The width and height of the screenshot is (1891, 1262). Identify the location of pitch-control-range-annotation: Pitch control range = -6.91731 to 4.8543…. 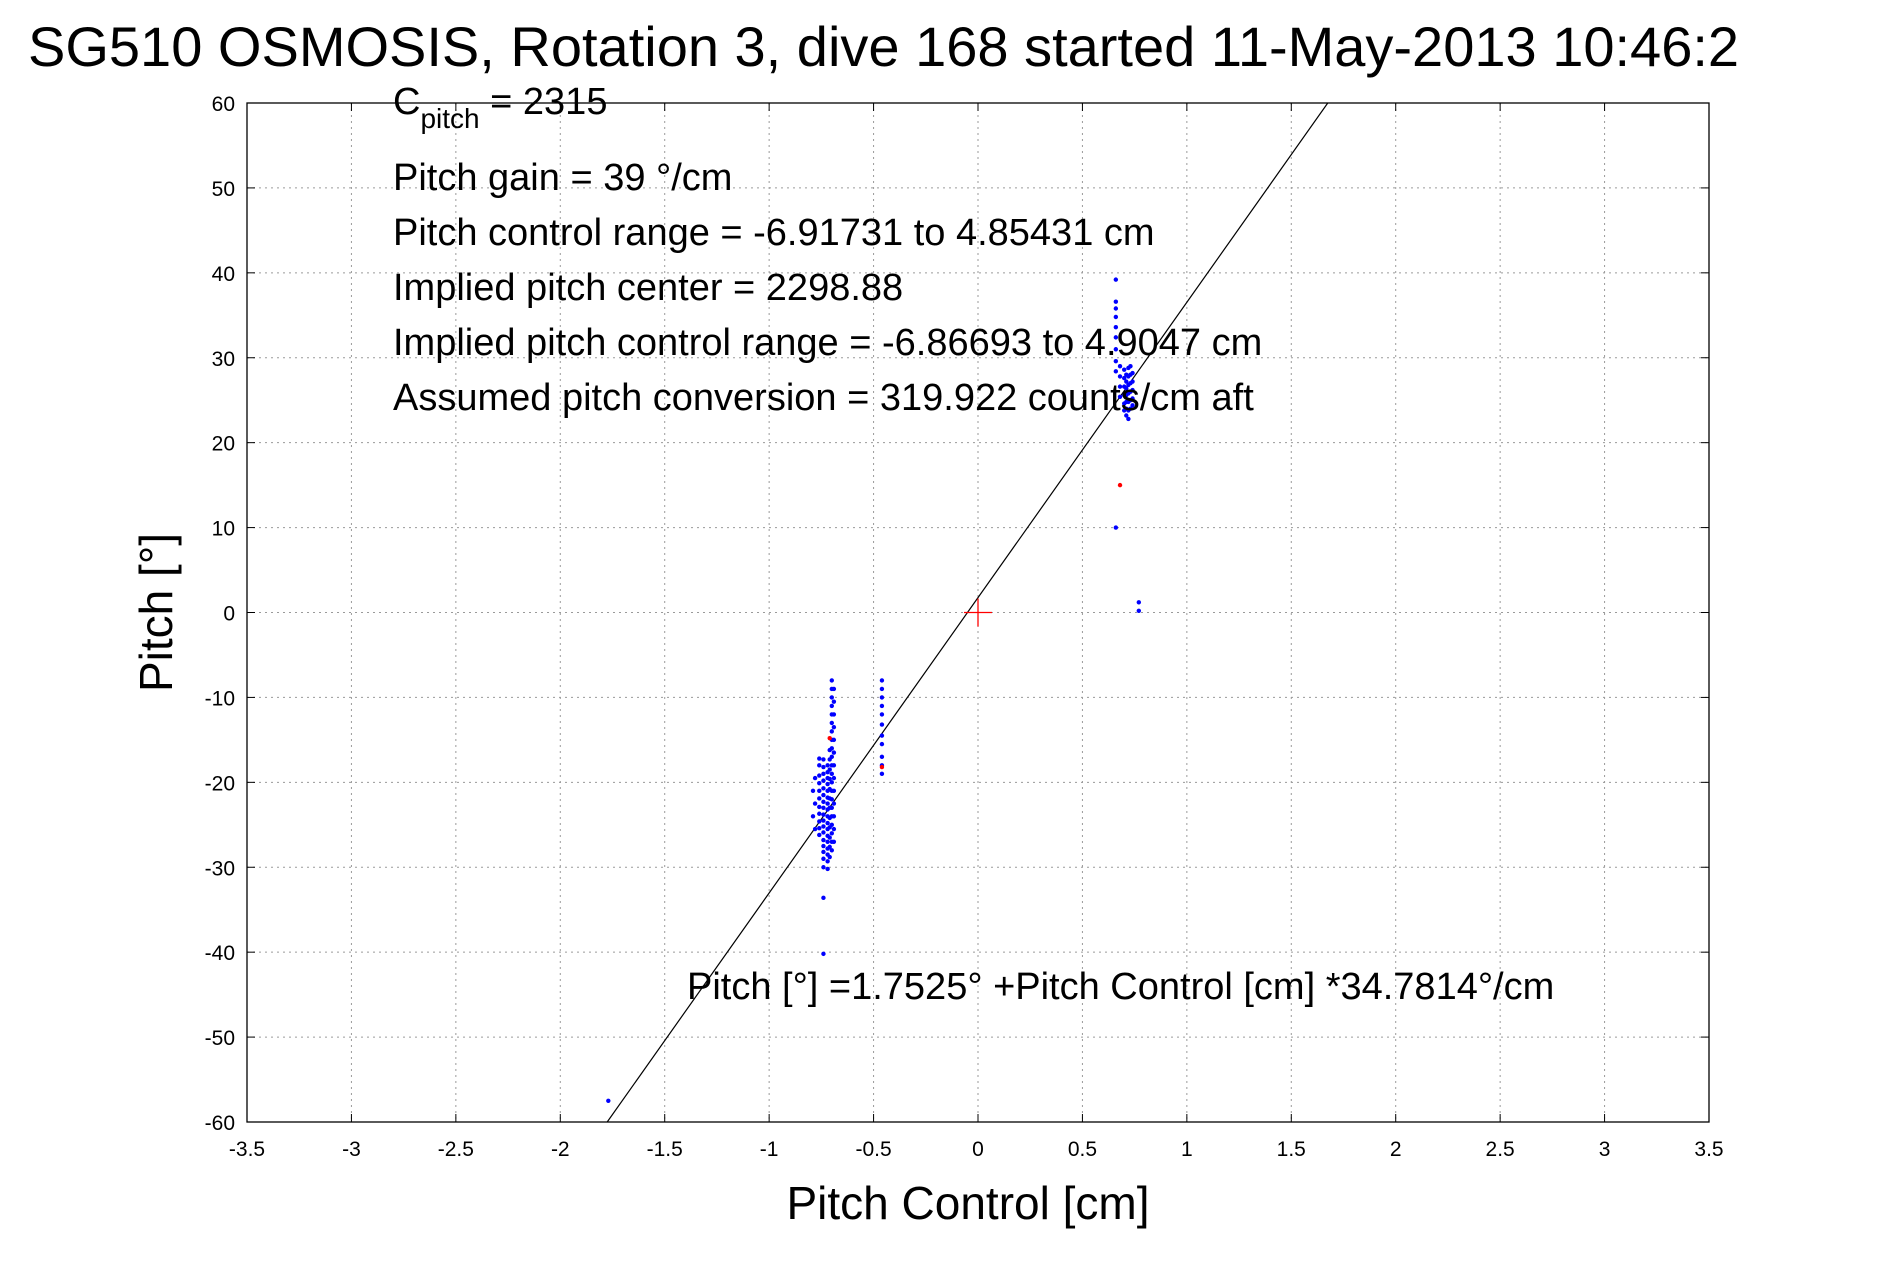
(774, 233).